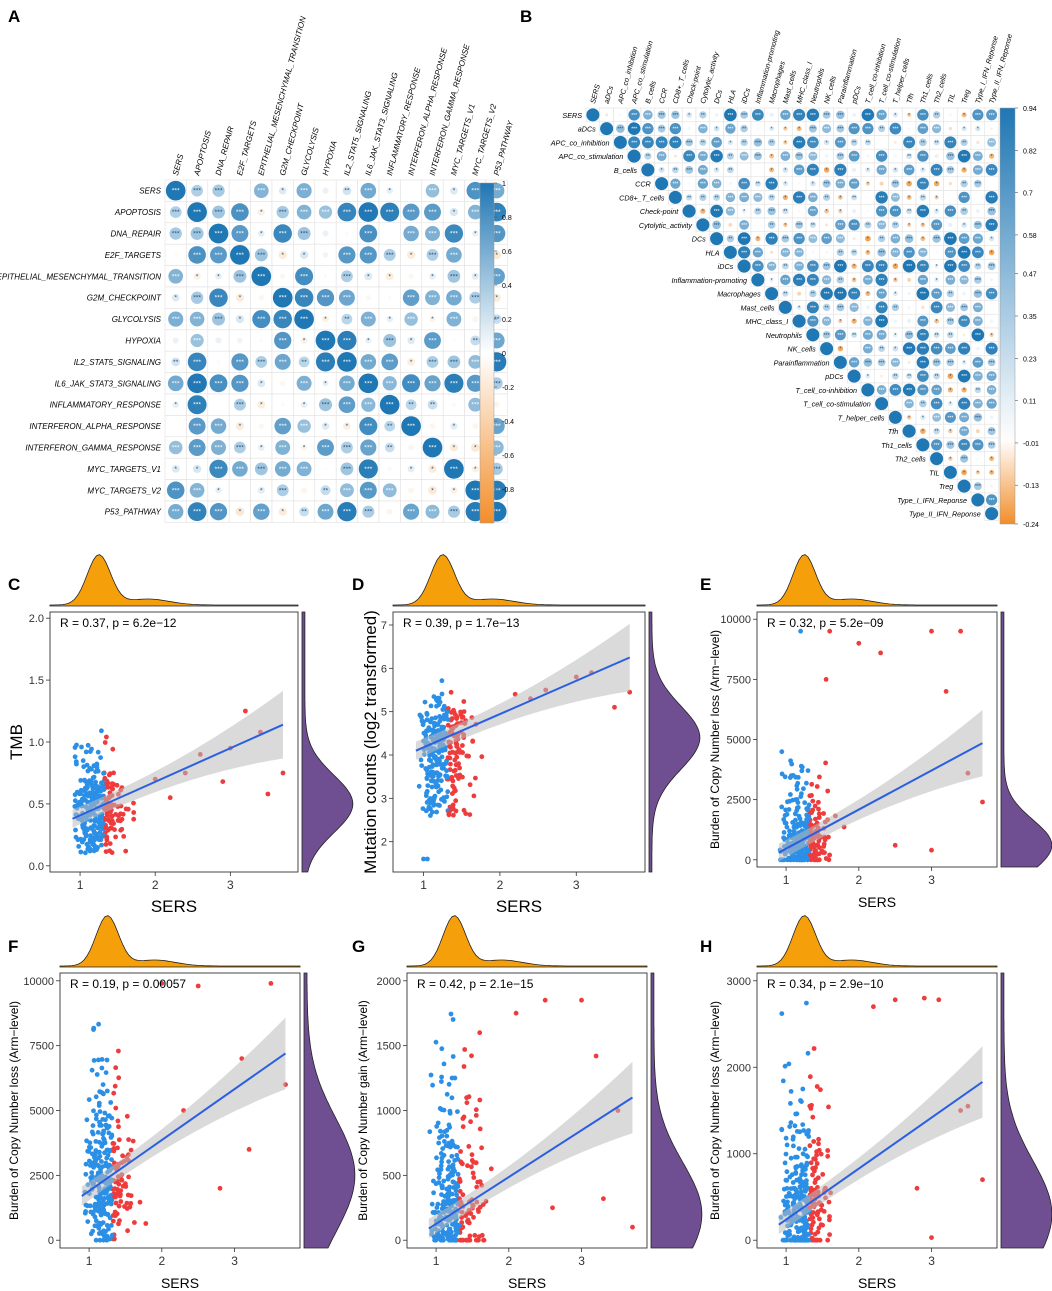  What do you see at coordinates (384, 799) in the screenshot?
I see `y-tick-label: 3` at bounding box center [384, 799].